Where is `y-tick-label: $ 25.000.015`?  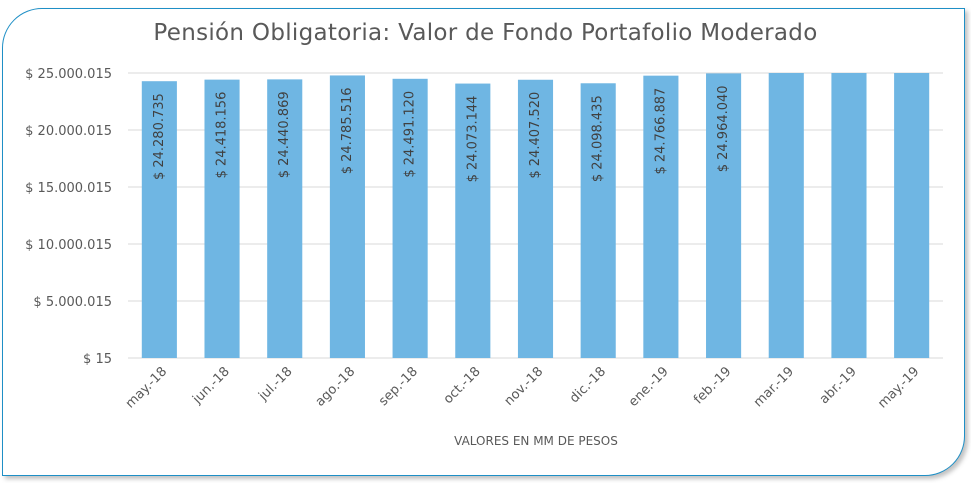 y-tick-label: $ 25.000.015 is located at coordinates (68, 74).